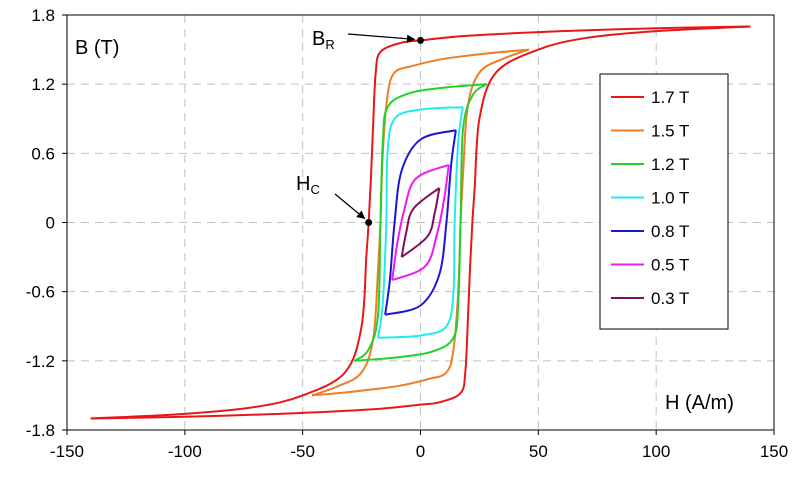 This screenshot has height=482, width=800. I want to click on legend-label: 1.7 T, so click(670, 97).